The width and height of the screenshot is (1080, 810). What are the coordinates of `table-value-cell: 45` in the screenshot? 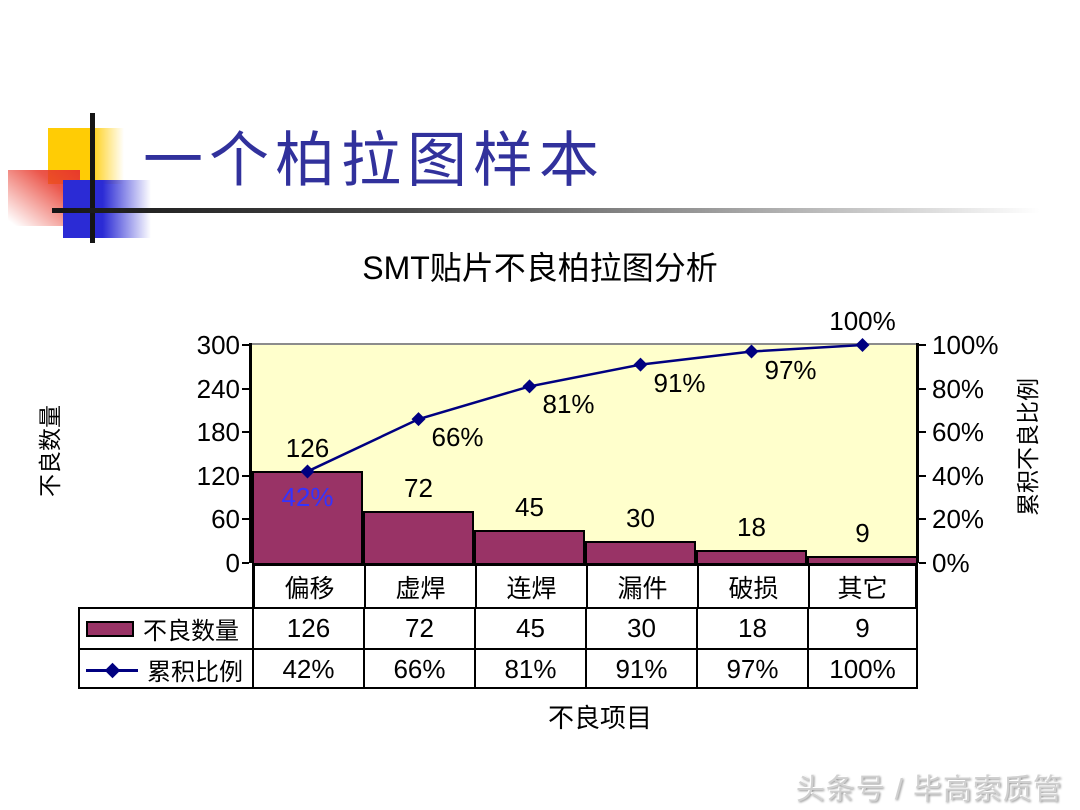 It's located at (529, 628).